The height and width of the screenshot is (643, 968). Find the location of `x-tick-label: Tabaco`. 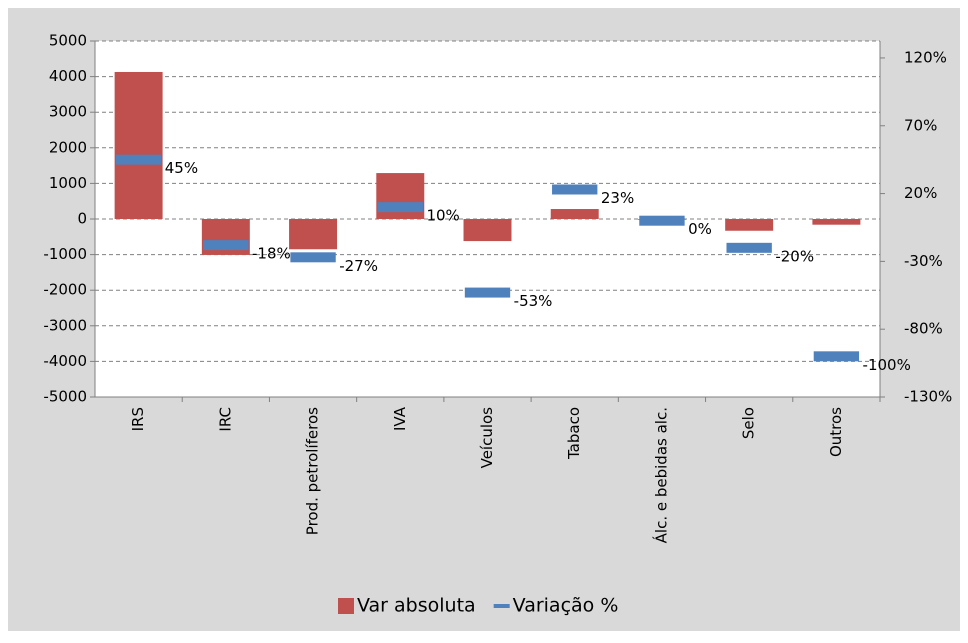

x-tick-label: Tabaco is located at coordinates (574, 433).